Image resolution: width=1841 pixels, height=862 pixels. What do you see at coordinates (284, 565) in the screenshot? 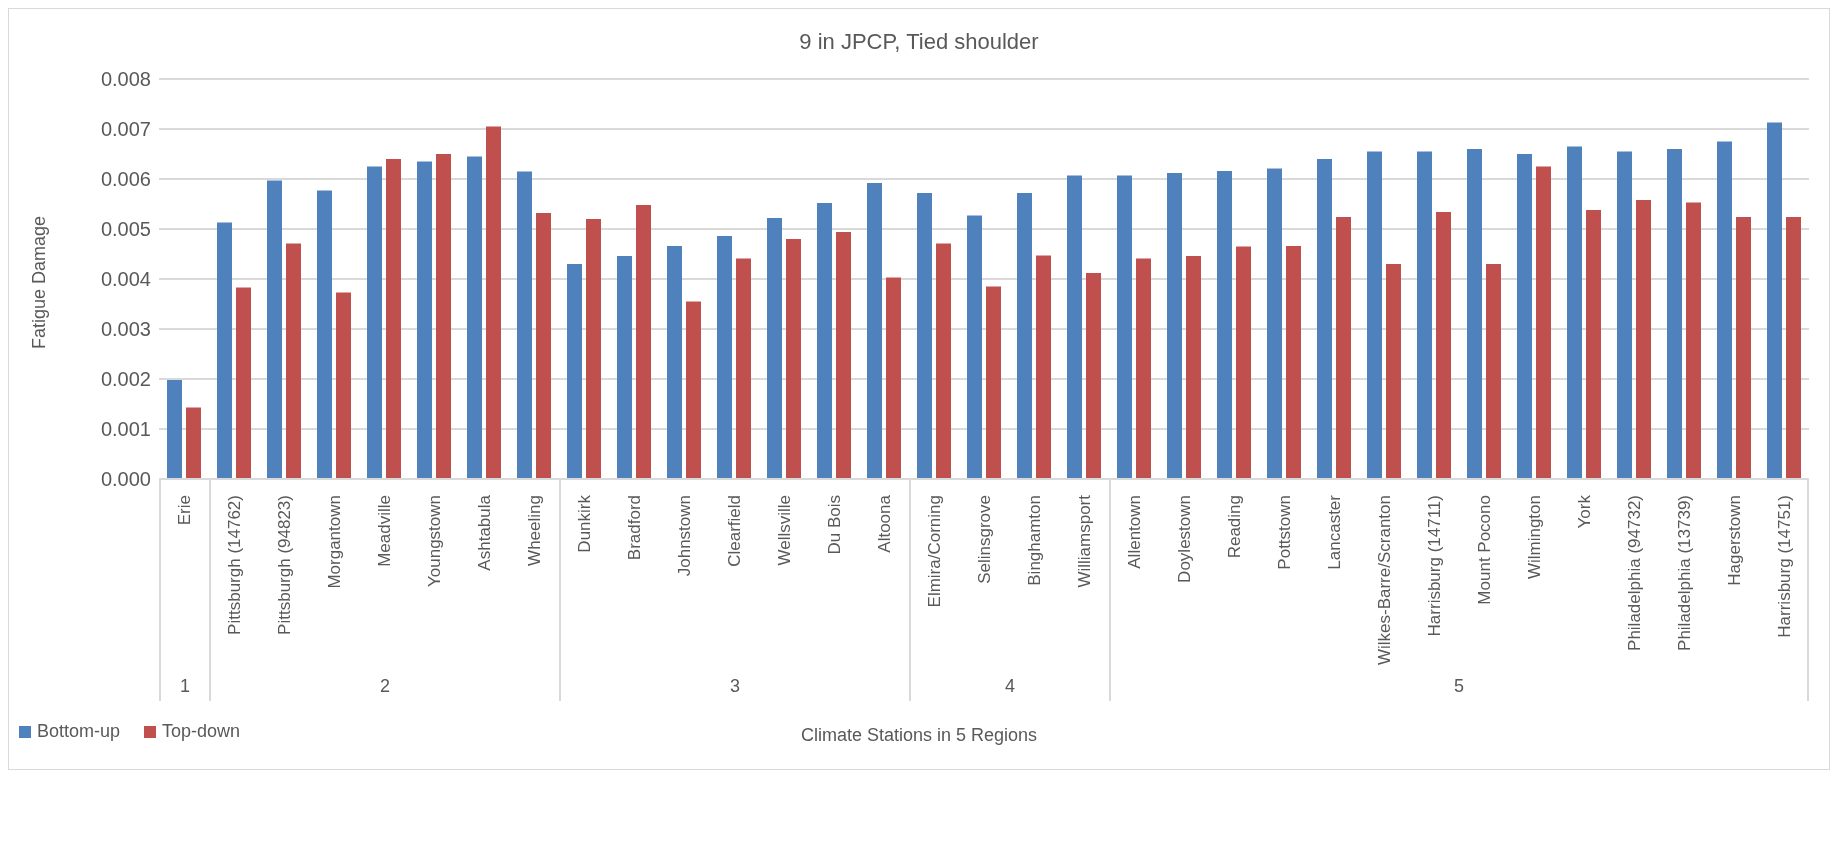
I see `x-tick-label: Pittsburgh (94823)` at bounding box center [284, 565].